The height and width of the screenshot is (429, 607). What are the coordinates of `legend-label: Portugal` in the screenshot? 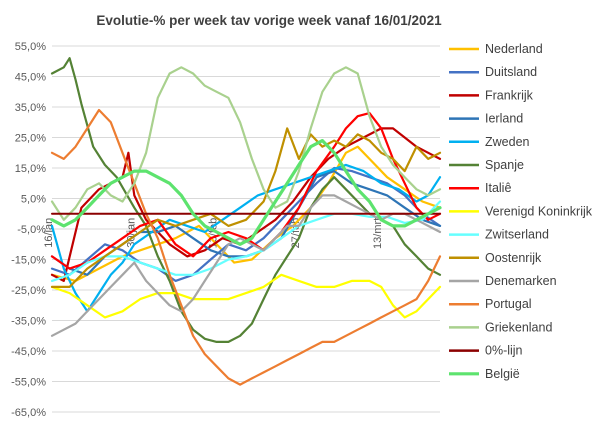 It's located at (508, 304).